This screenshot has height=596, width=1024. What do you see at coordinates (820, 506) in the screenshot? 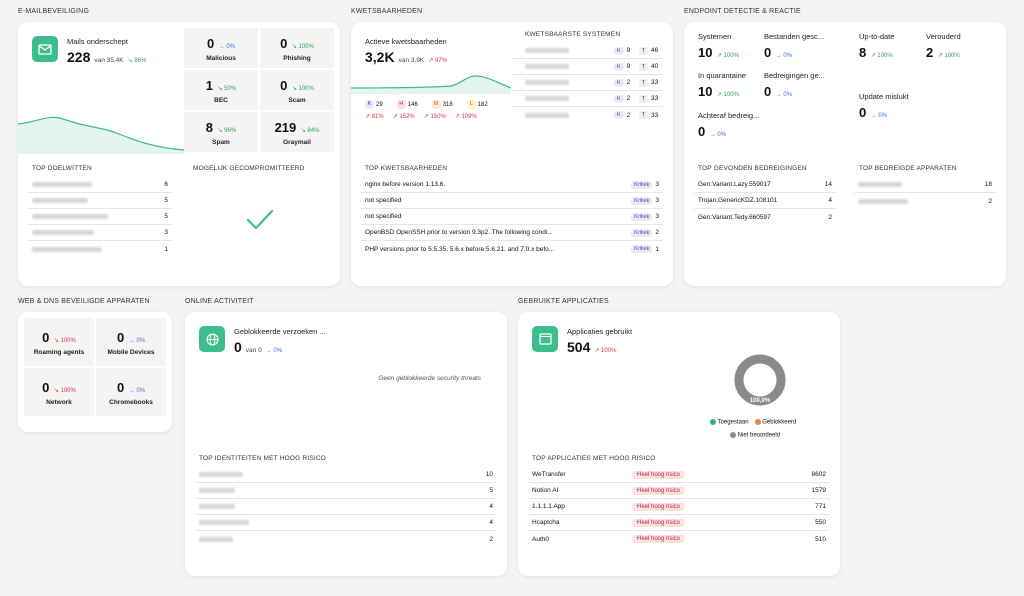
I see `count: 771` at bounding box center [820, 506].